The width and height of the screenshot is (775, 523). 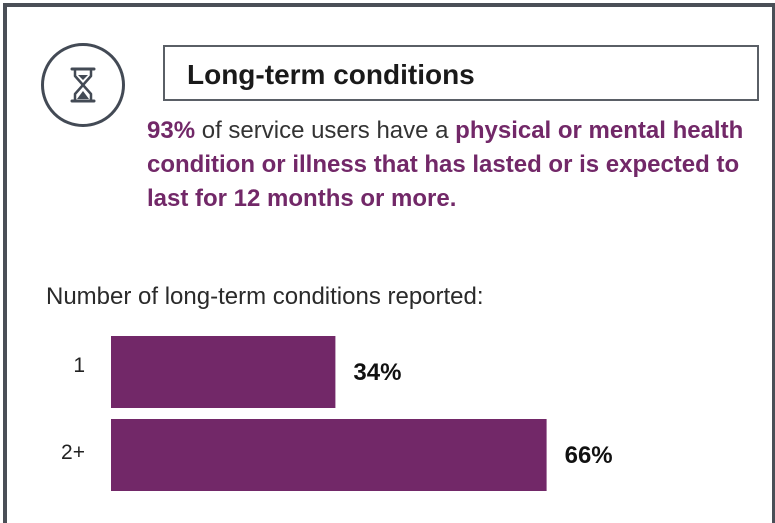 I want to click on data-label-1: 34%, so click(x=377, y=372).